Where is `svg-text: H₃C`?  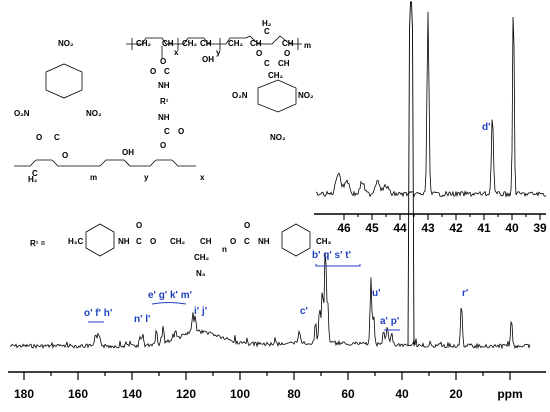 svg-text: H₃C is located at coordinates (75, 241).